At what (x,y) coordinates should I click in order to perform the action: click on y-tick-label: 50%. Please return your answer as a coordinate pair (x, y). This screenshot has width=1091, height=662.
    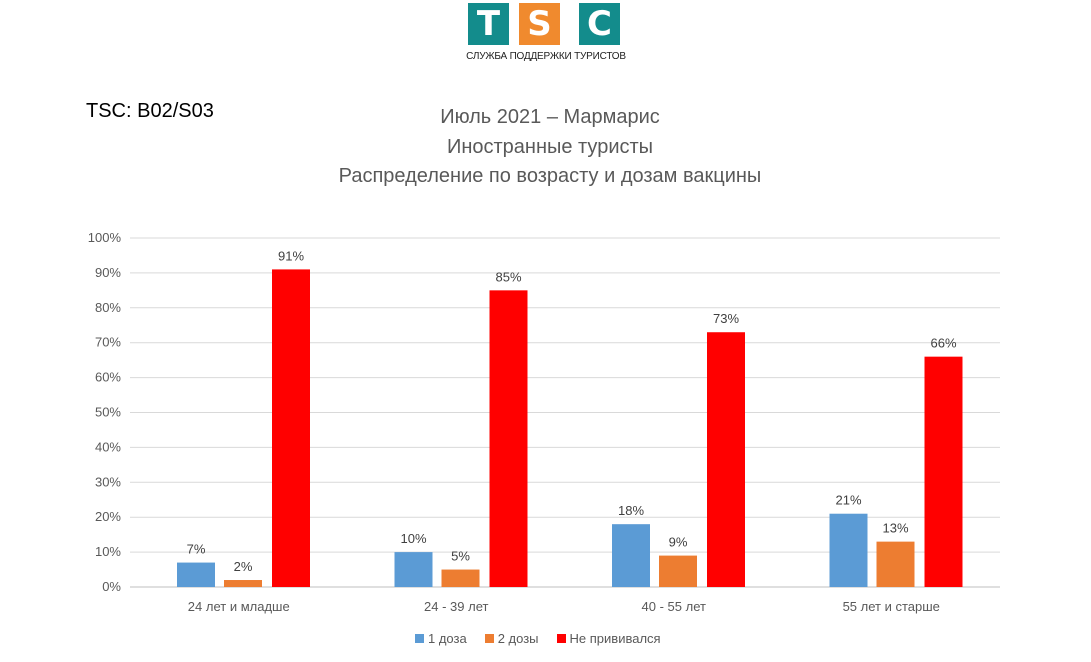
    Looking at the image, I should click on (108, 412).